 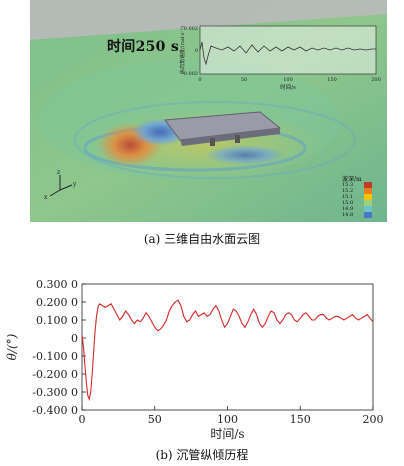 I want to click on color-legend: 波深/m 15.3 15.2 15.1 15.0 14.9 14.8, so click(x=363, y=198).